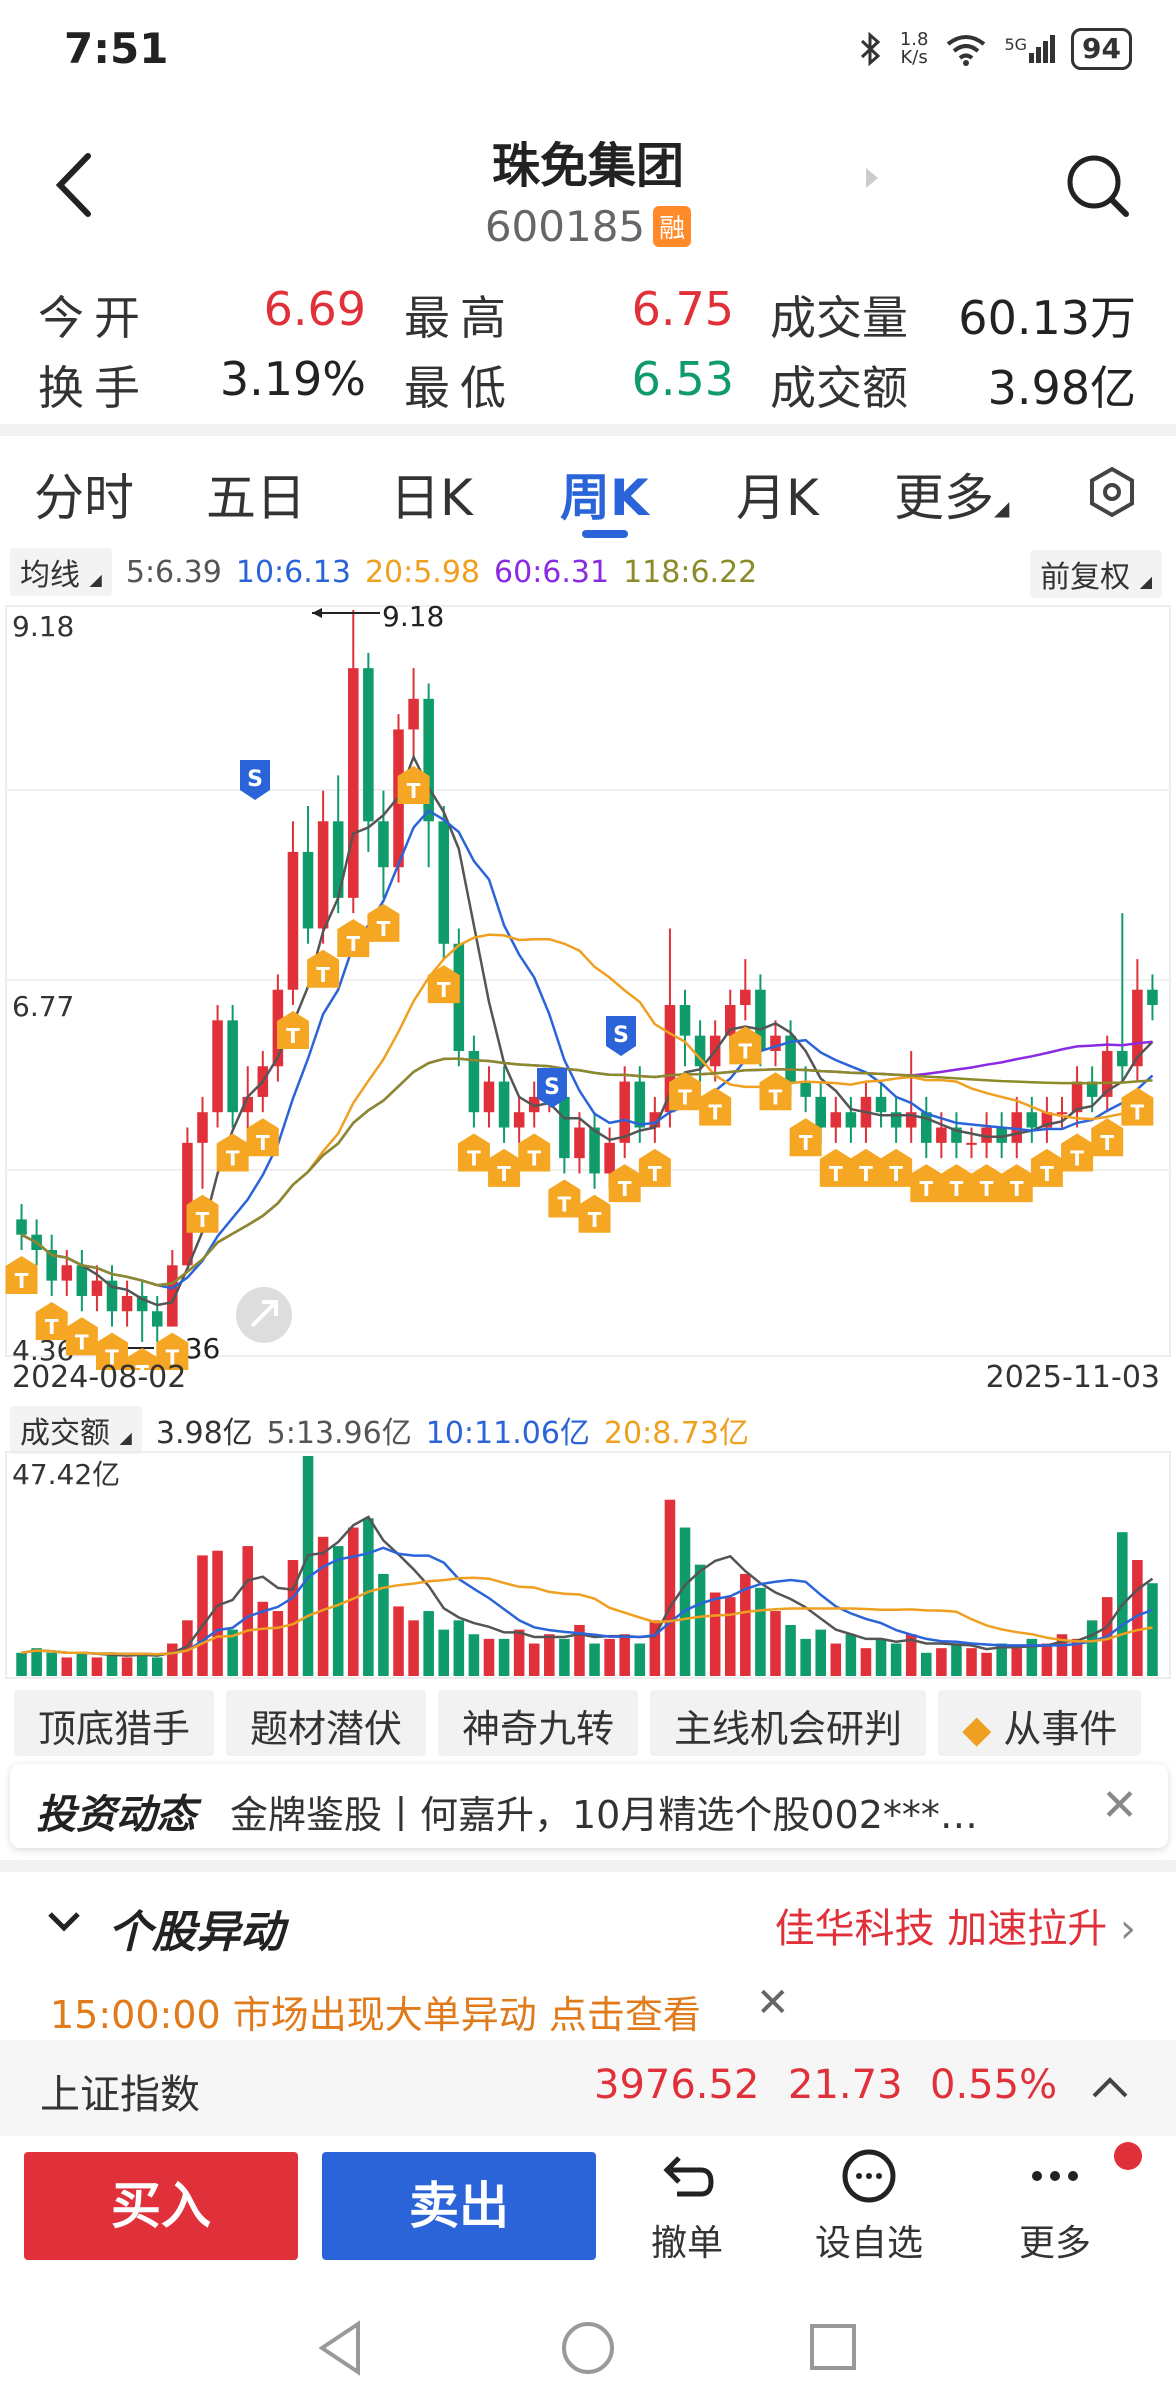 The width and height of the screenshot is (1176, 2400). What do you see at coordinates (605, 534) in the screenshot?
I see `active-tab-indicator` at bounding box center [605, 534].